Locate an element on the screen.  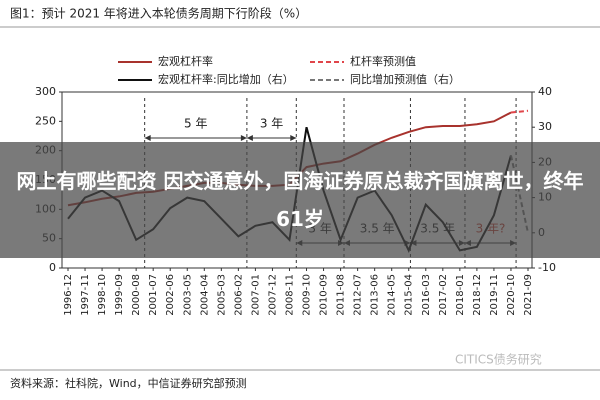
annotation: 3 年 is located at coordinates (271, 124).